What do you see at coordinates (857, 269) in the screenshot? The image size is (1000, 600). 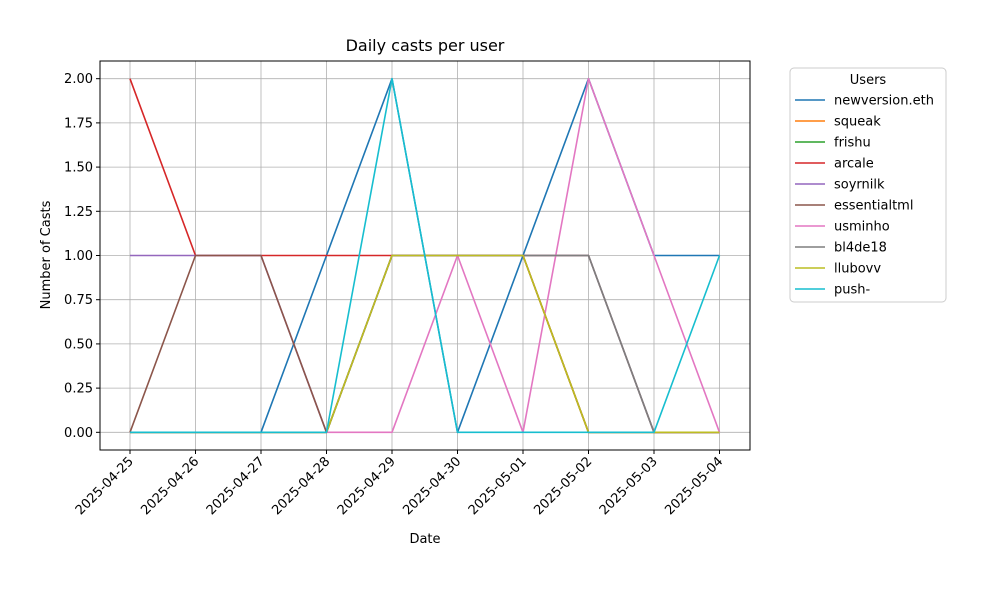 I see `legend-label: llubovv` at bounding box center [857, 269].